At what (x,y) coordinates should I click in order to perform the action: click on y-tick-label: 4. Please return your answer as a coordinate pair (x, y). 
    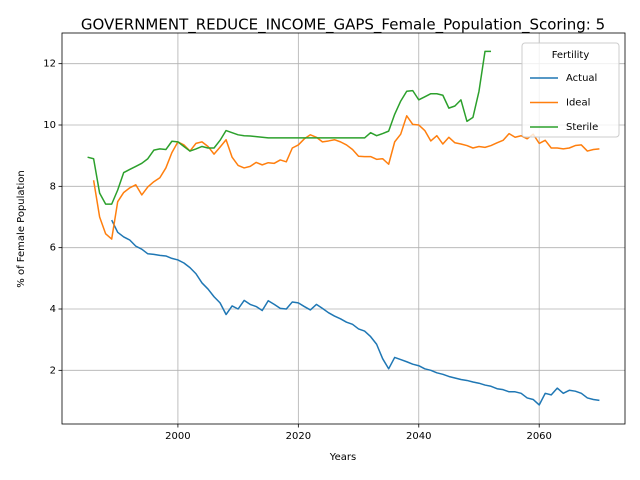
    Looking at the image, I should click on (53, 309).